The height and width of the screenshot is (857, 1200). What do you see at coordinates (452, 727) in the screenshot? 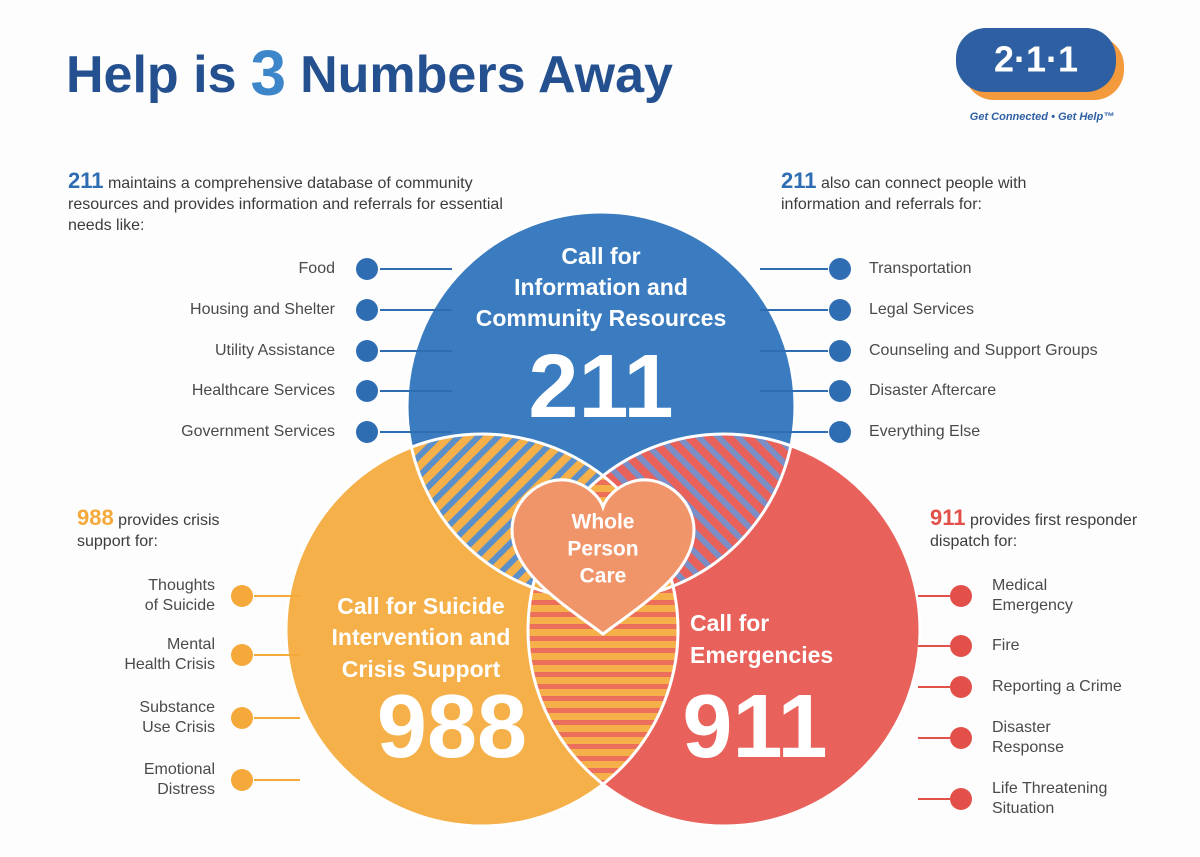
I see `circle-number: 988` at bounding box center [452, 727].